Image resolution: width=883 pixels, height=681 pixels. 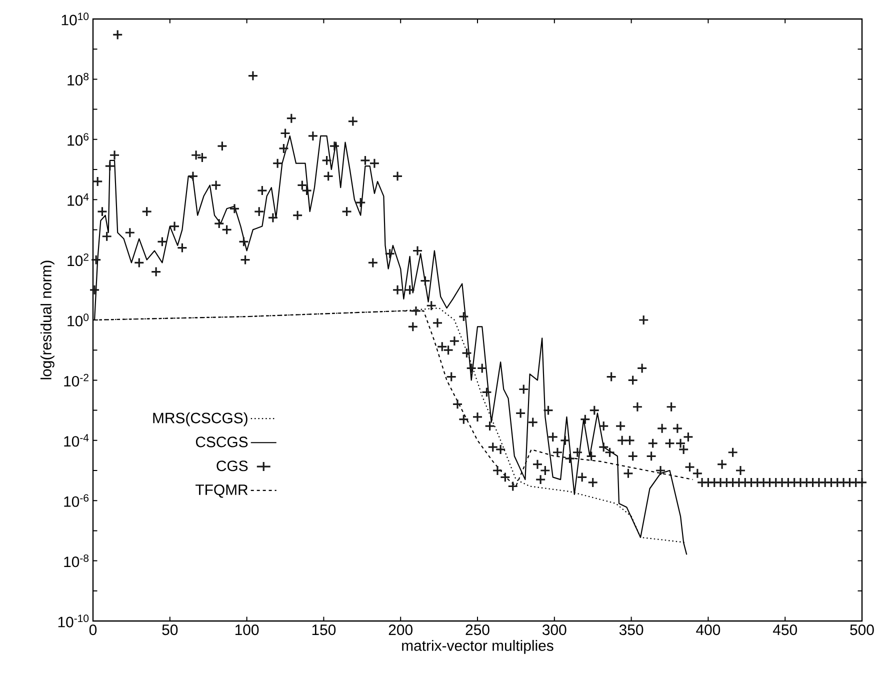 What do you see at coordinates (78, 320) in the screenshot?
I see `y-tick-label: 10$^{0}$` at bounding box center [78, 320].